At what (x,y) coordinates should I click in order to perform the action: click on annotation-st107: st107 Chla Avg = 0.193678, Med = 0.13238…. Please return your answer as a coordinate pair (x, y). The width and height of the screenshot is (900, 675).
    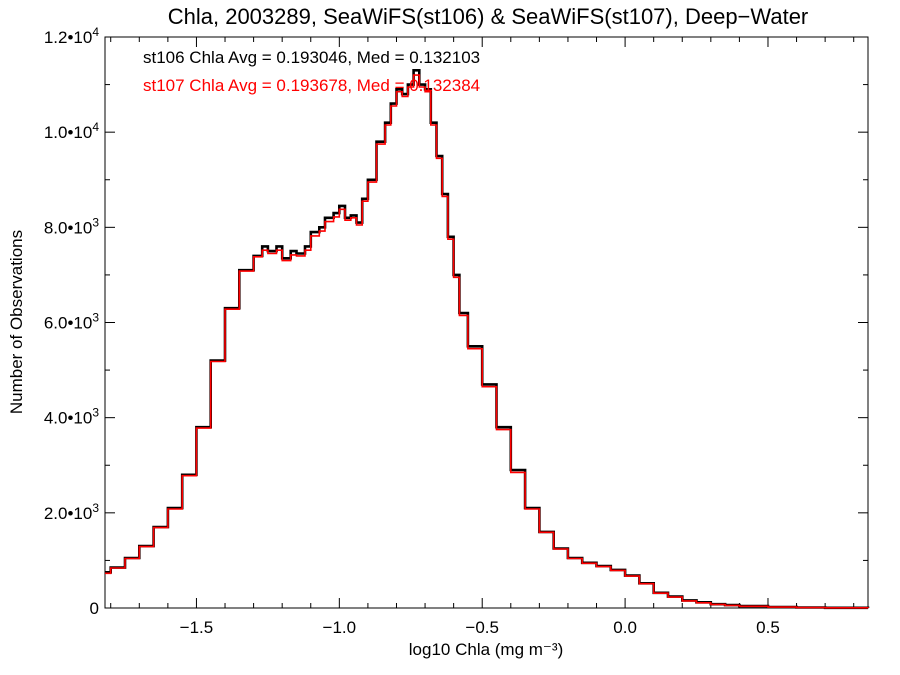
    Looking at the image, I should click on (311, 85).